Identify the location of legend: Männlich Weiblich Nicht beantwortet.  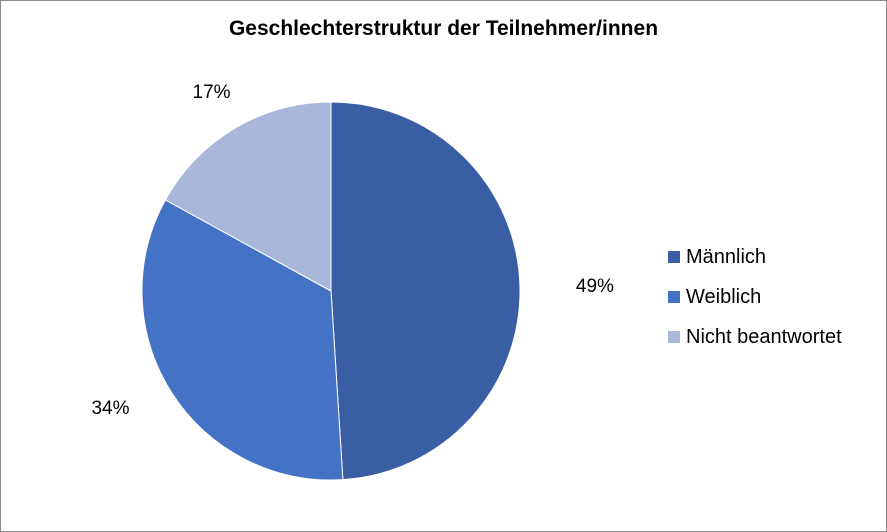
(755, 297).